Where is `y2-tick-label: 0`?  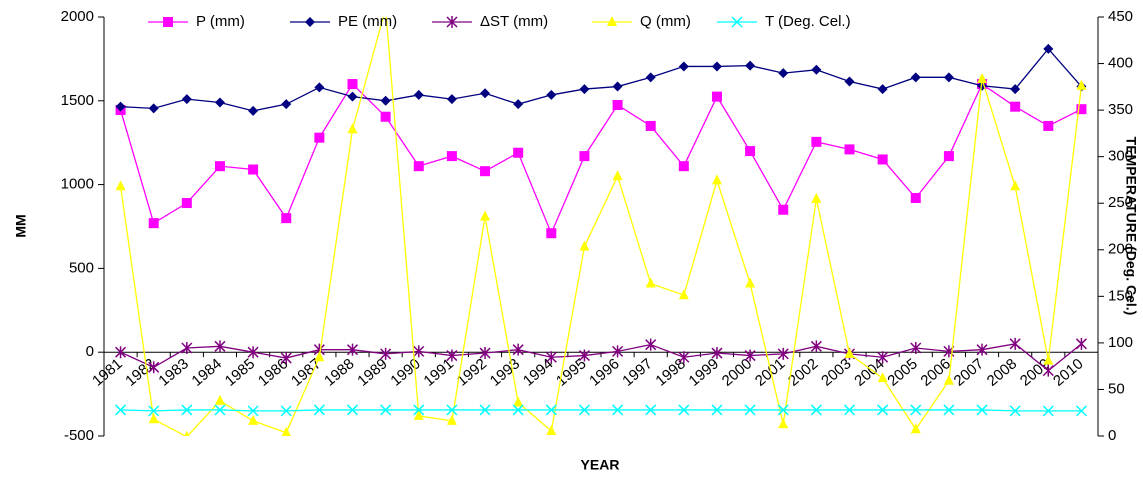 y2-tick-label: 0 is located at coordinates (1112, 435).